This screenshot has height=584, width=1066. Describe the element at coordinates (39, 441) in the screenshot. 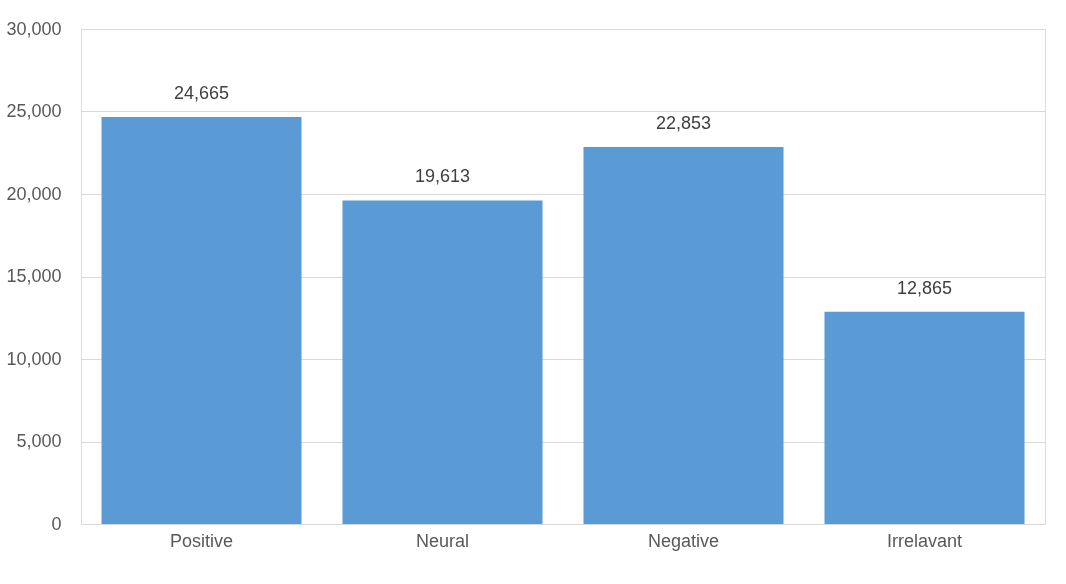

I see `y-tick-label: 5,000` at that location.